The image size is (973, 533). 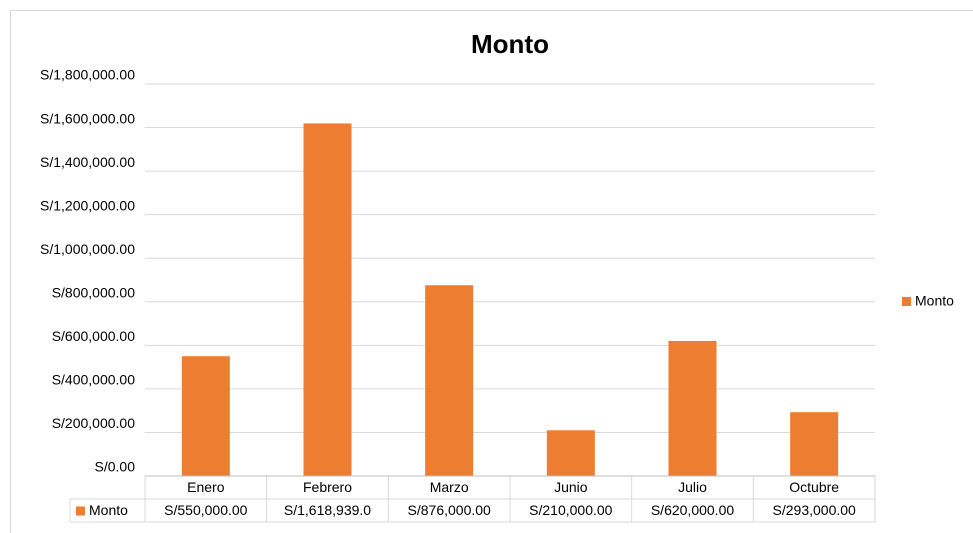 What do you see at coordinates (94, 292) in the screenshot?
I see `y-tick-label: S/800,000.00` at bounding box center [94, 292].